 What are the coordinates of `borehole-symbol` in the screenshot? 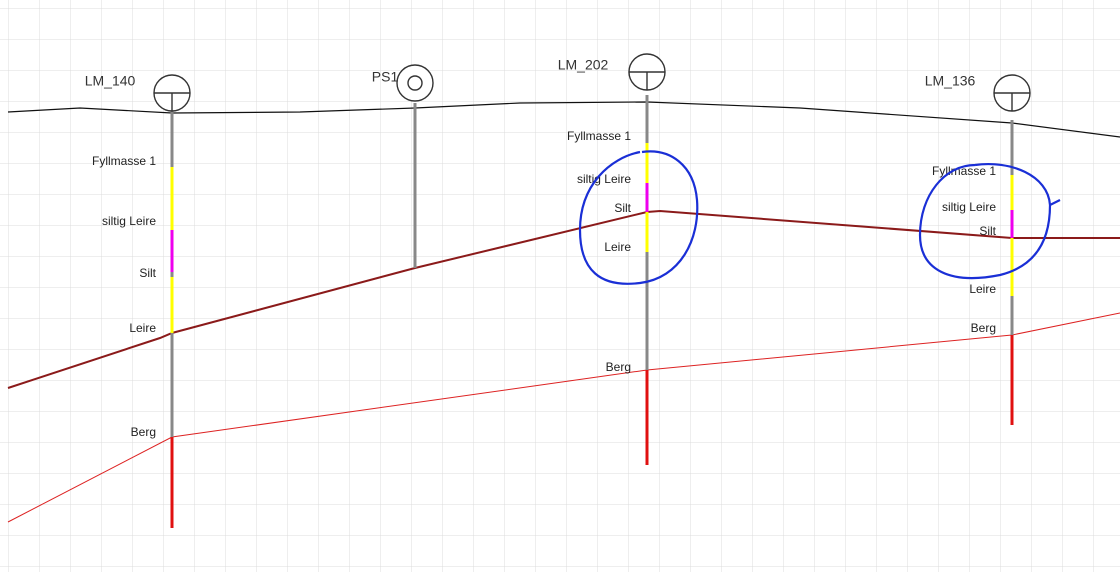 It's located at (415, 83).